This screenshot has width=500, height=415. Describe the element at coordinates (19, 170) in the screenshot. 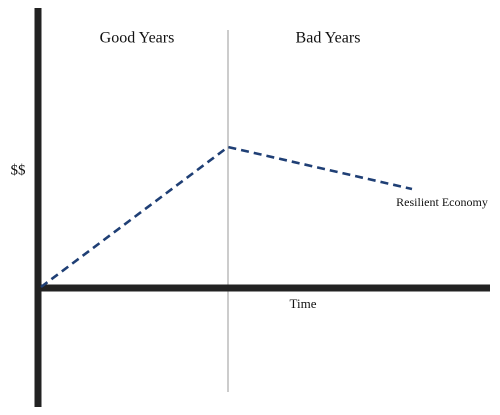

I see `y-axis-label: $$` at that location.